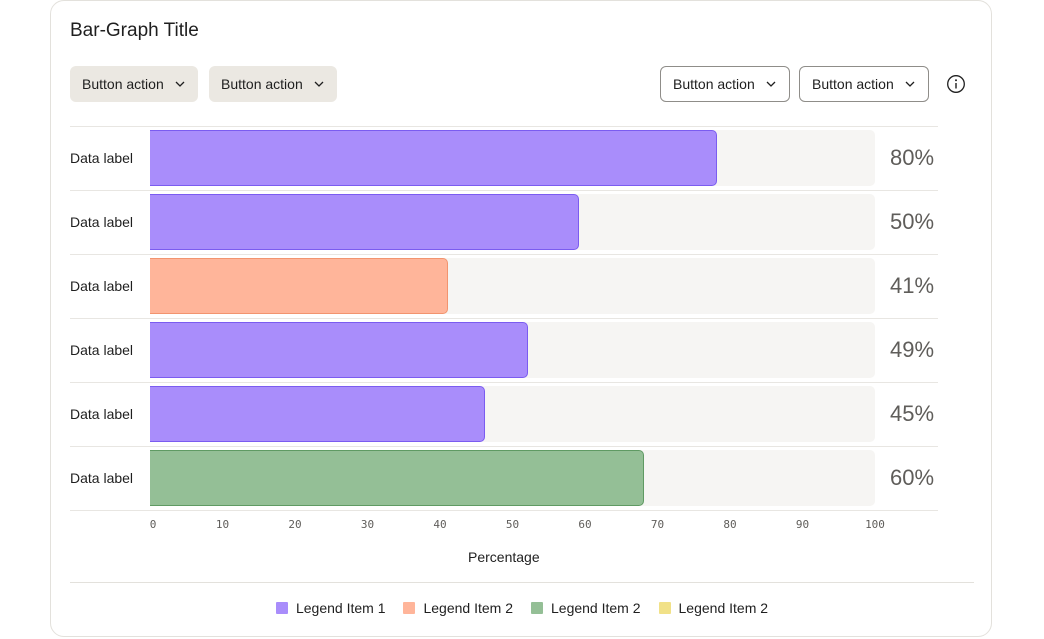 Image resolution: width=1044 pixels, height=639 pixels. Describe the element at coordinates (714, 84) in the screenshot. I see `action-button-3-label: Button action` at that location.